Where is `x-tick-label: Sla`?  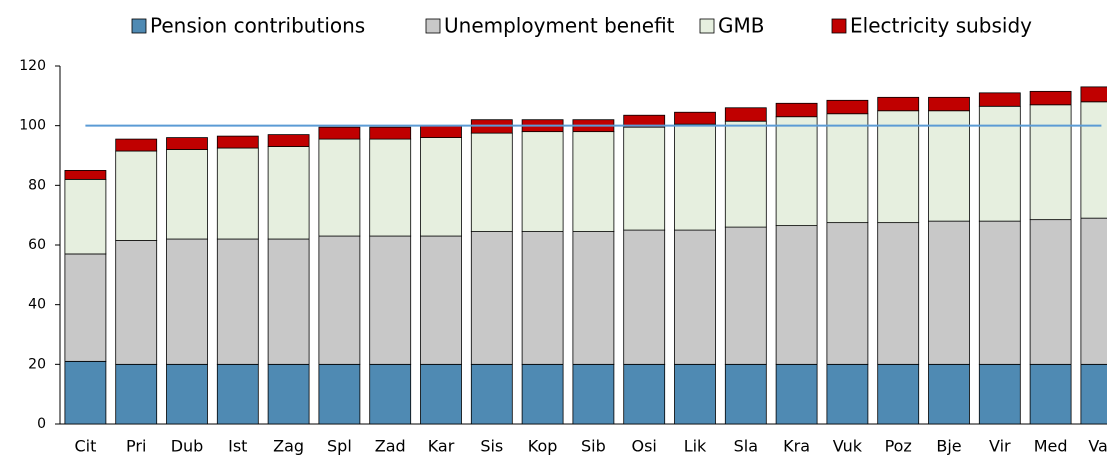 x-tick-label: Sla is located at coordinates (746, 446).